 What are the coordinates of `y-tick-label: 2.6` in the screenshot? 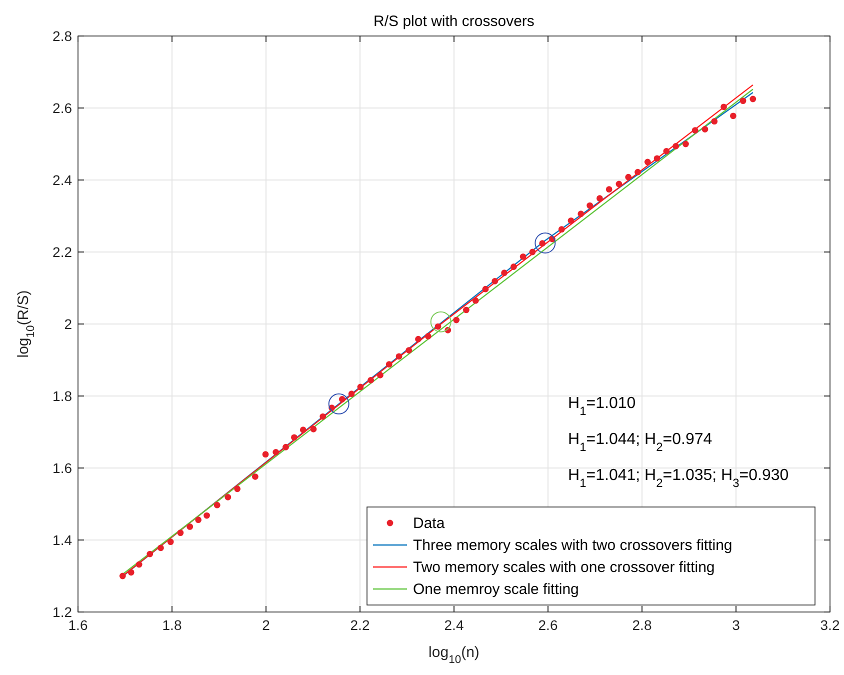 It's located at (62, 108).